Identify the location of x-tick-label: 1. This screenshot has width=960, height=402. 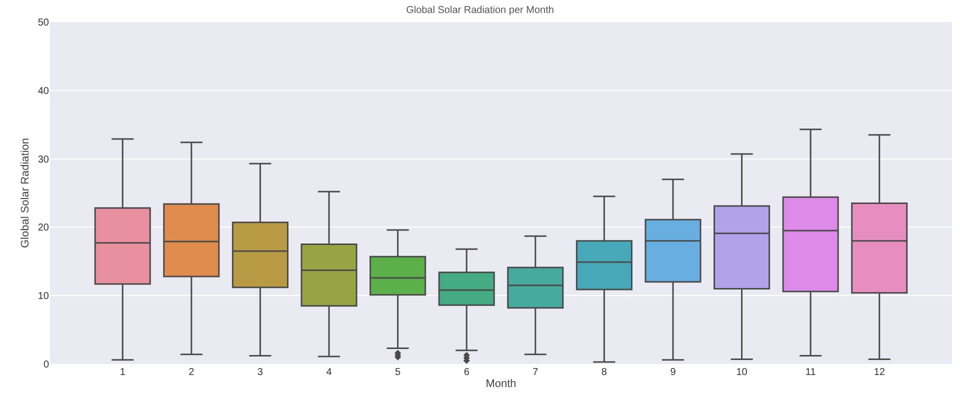
(123, 372).